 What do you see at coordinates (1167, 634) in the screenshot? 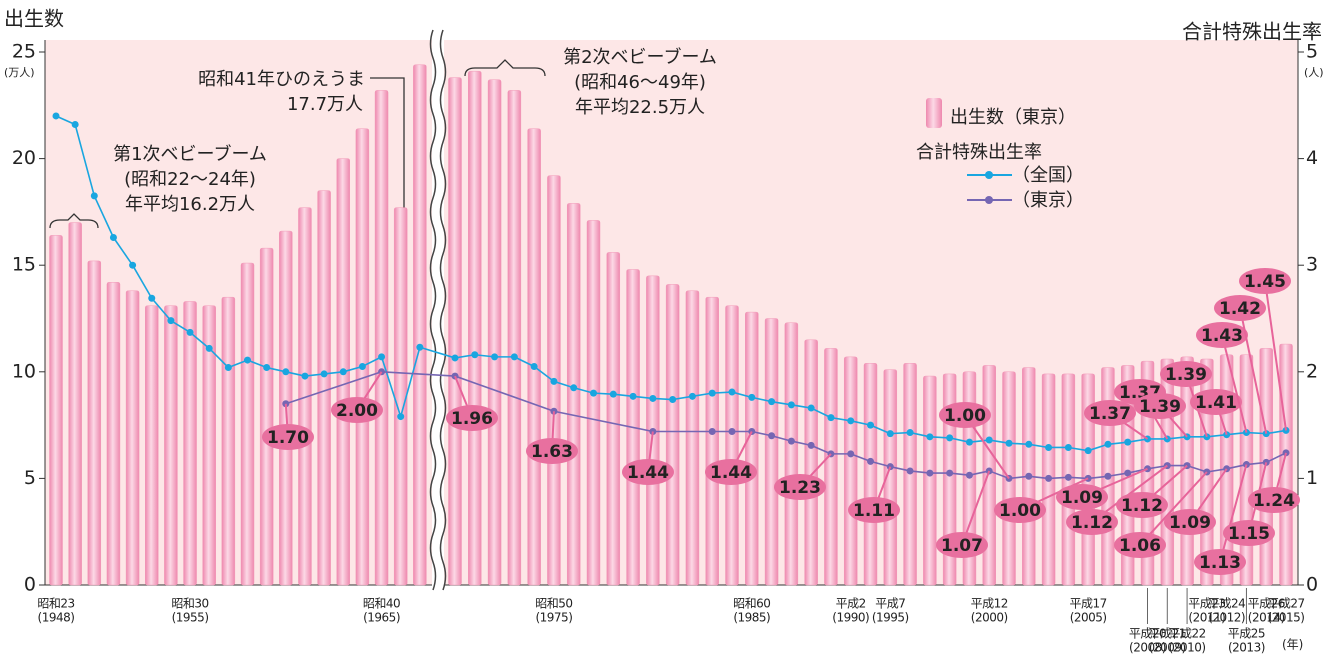
I see `x-tick-label: 平成21` at bounding box center [1167, 634].